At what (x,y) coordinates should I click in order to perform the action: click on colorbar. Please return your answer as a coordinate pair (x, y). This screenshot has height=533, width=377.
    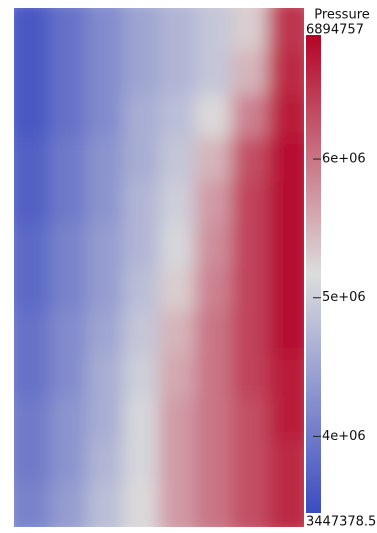
    Looking at the image, I should click on (313, 274).